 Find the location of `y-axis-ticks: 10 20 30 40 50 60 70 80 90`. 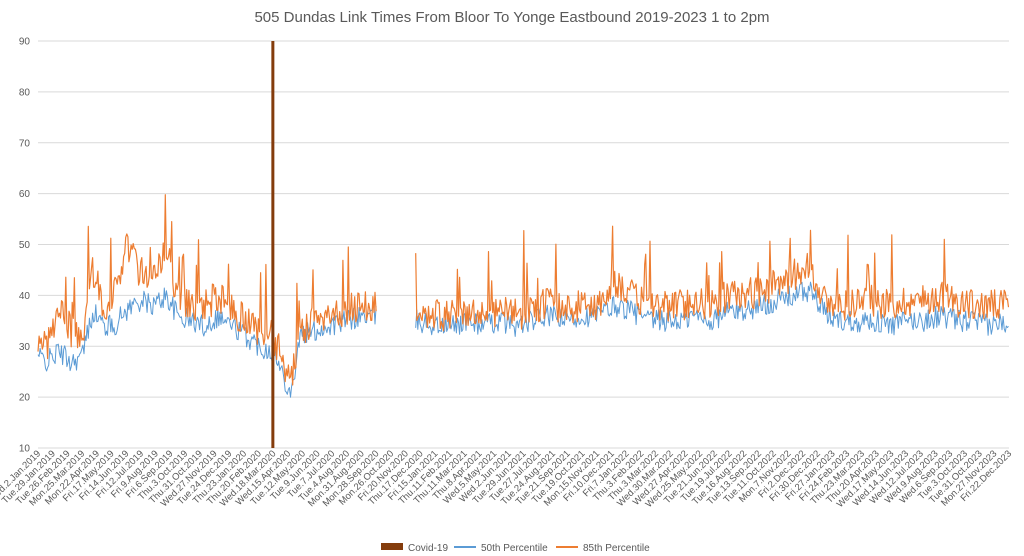

y-axis-ticks: 10 20 30 40 50 60 70 80 90 is located at coordinates (25, 246).